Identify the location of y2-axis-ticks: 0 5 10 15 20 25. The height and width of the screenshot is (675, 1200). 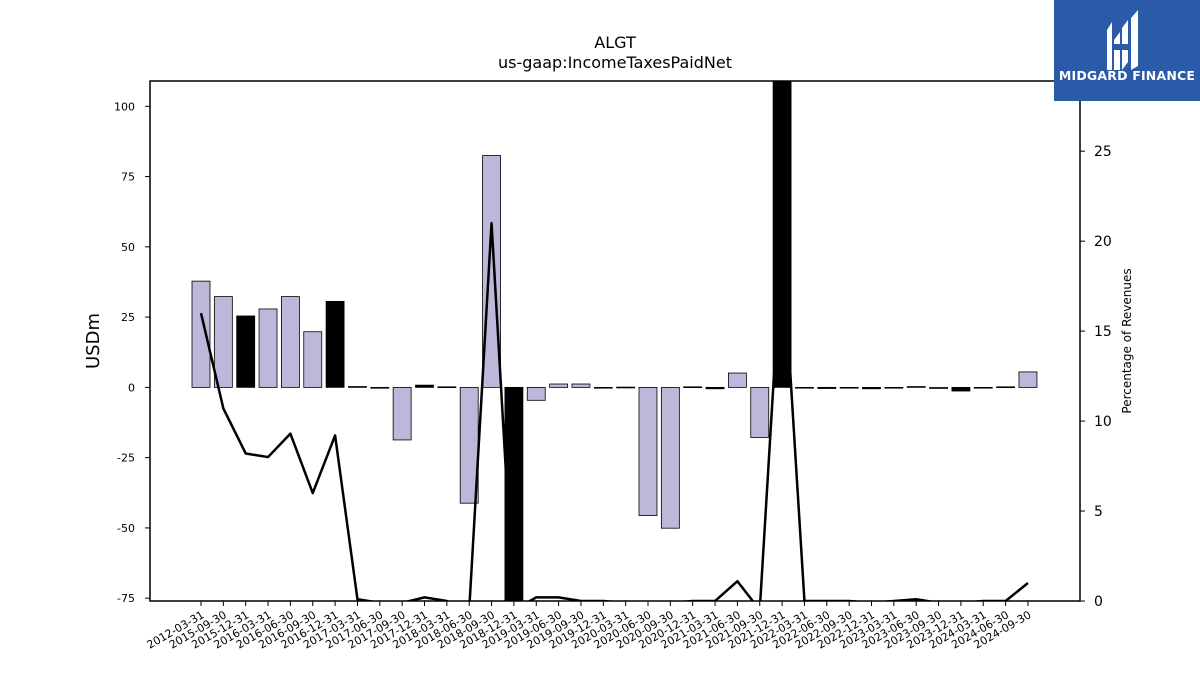
(1096, 377).